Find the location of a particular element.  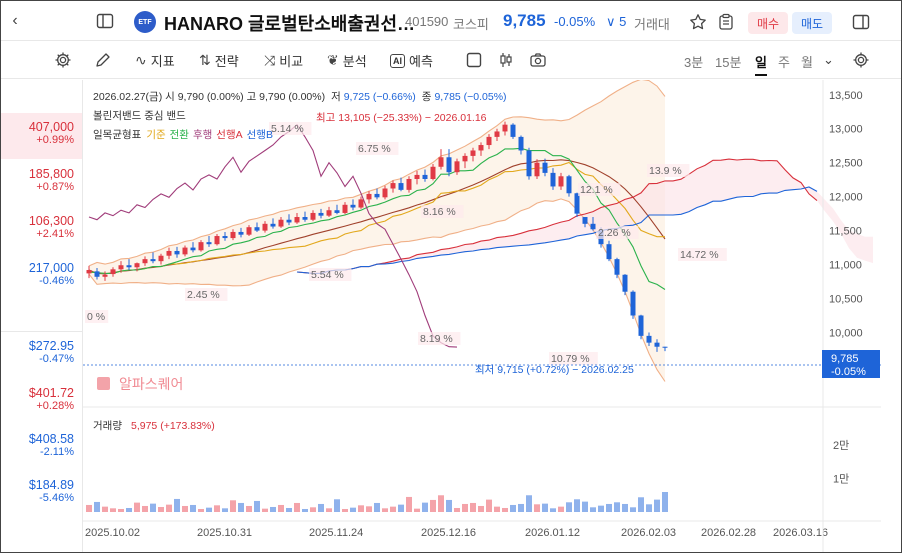

compare-item: $401.72 +0.28% is located at coordinates (41, 399).